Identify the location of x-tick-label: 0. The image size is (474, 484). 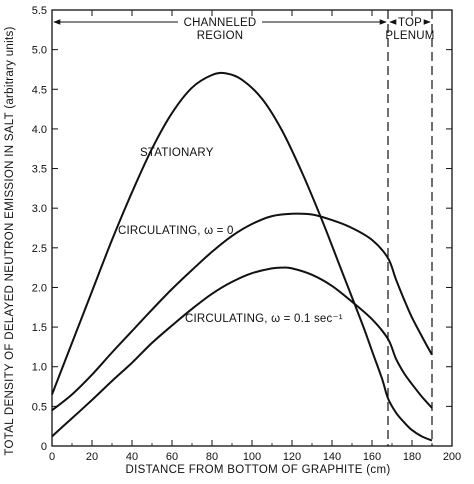
(52, 457).